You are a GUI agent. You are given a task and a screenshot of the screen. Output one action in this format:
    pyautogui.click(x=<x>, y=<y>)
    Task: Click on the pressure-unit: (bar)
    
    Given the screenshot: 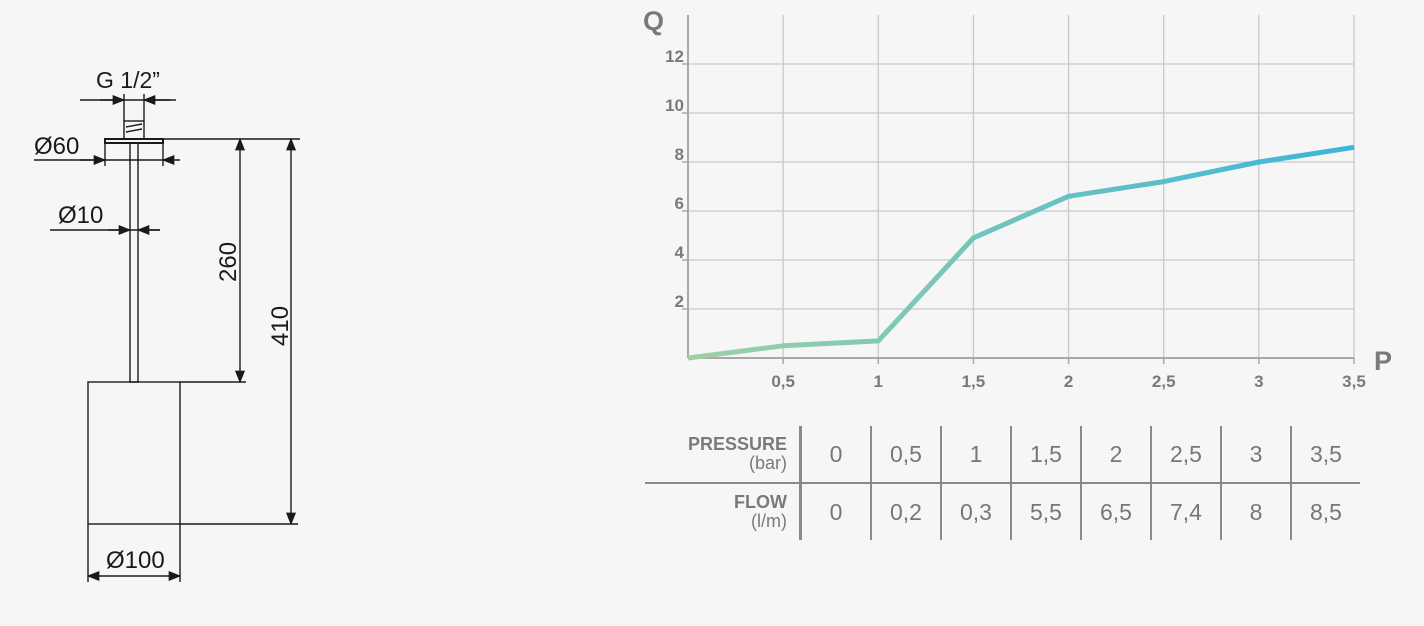 What is the action you would take?
    pyautogui.click(x=767, y=463)
    